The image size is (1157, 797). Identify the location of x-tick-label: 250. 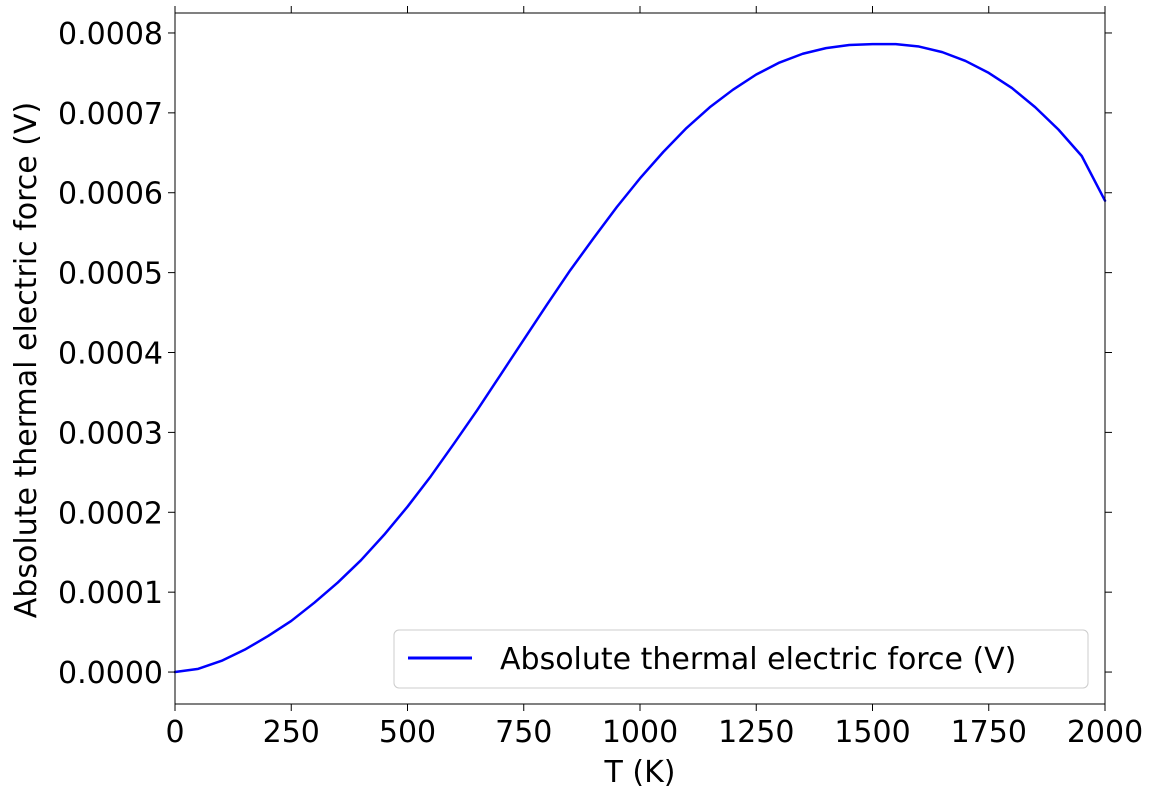
(291, 732).